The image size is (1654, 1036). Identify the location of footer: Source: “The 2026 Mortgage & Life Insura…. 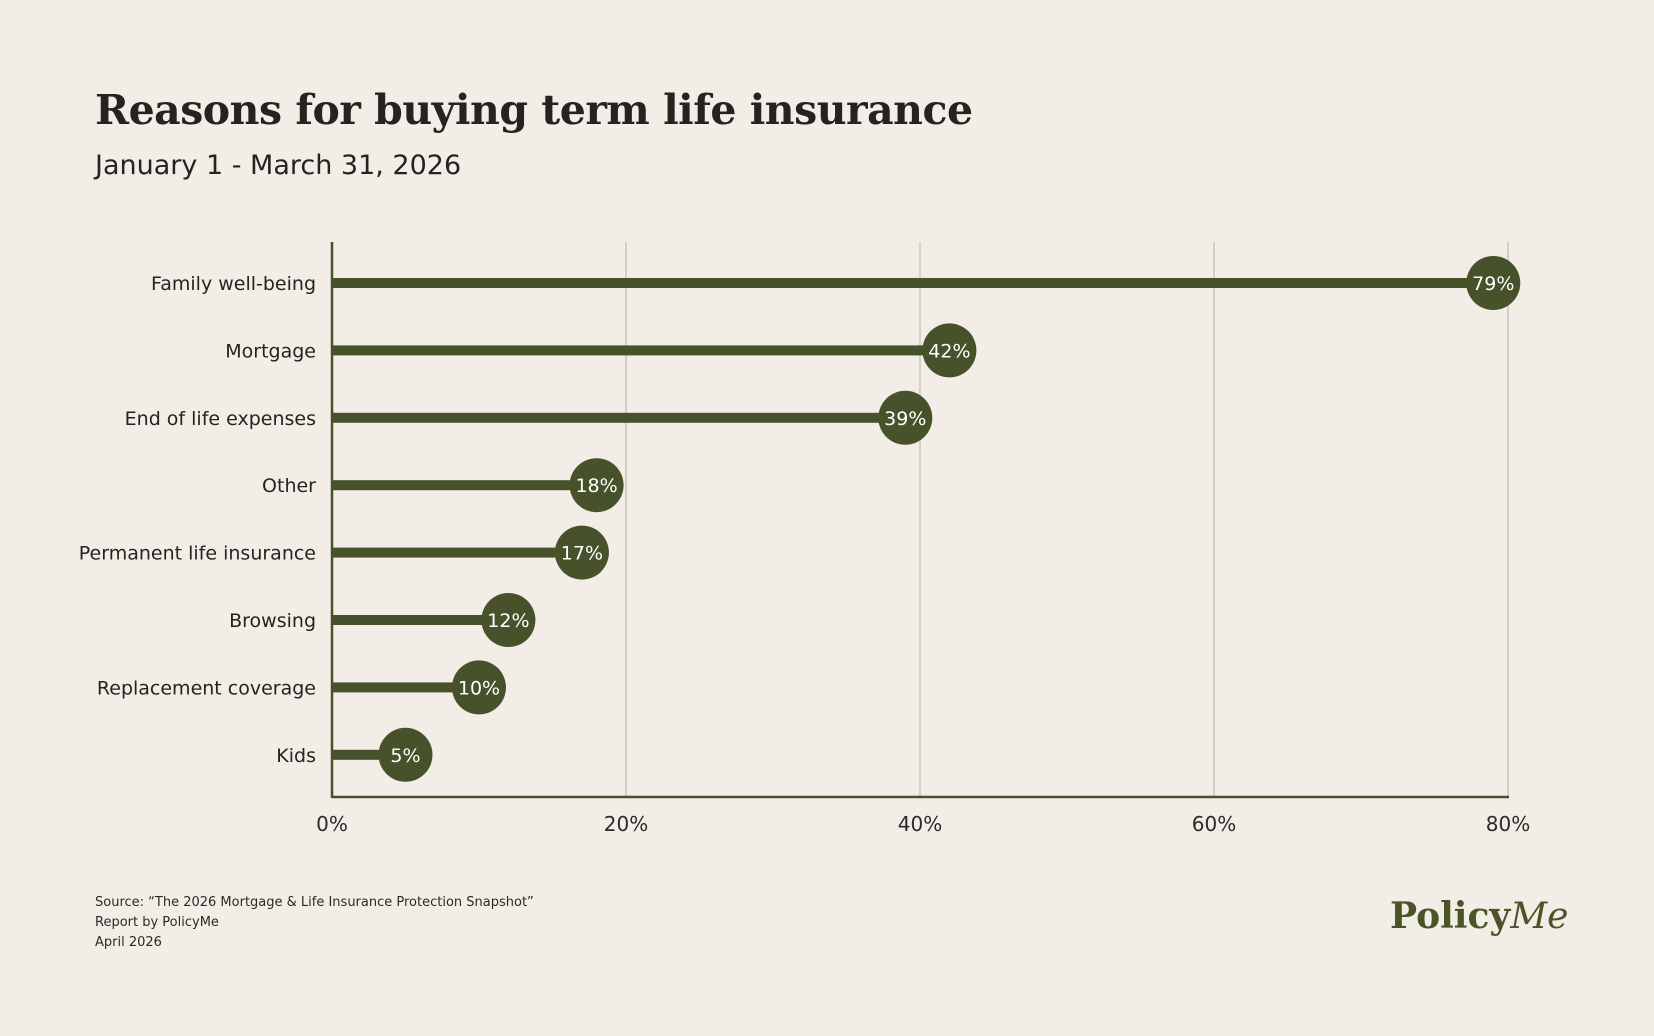
(314, 923).